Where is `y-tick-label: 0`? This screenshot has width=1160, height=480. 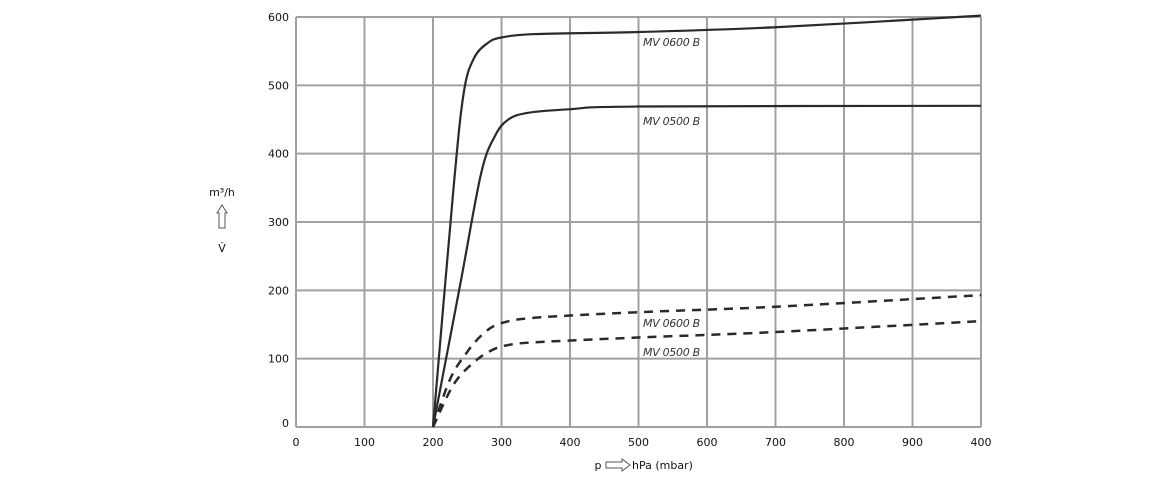
y-tick-label: 0 is located at coordinates (285, 423).